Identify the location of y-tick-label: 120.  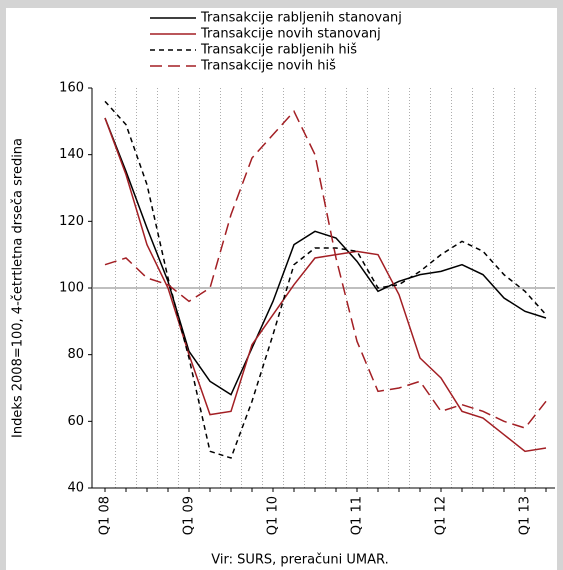
(71, 221).